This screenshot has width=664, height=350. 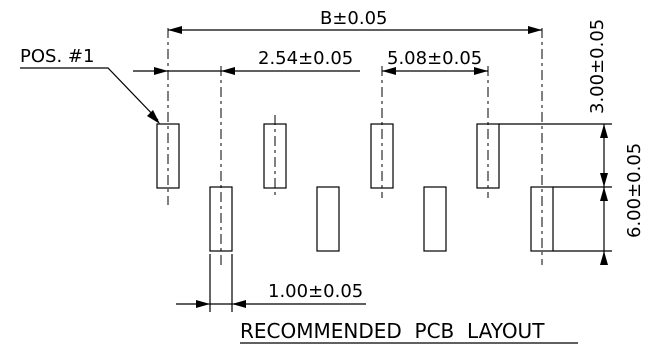 What do you see at coordinates (392, 331) in the screenshot?
I see `drawing-title: RECOMMENDED PCB LAYOUT` at bounding box center [392, 331].